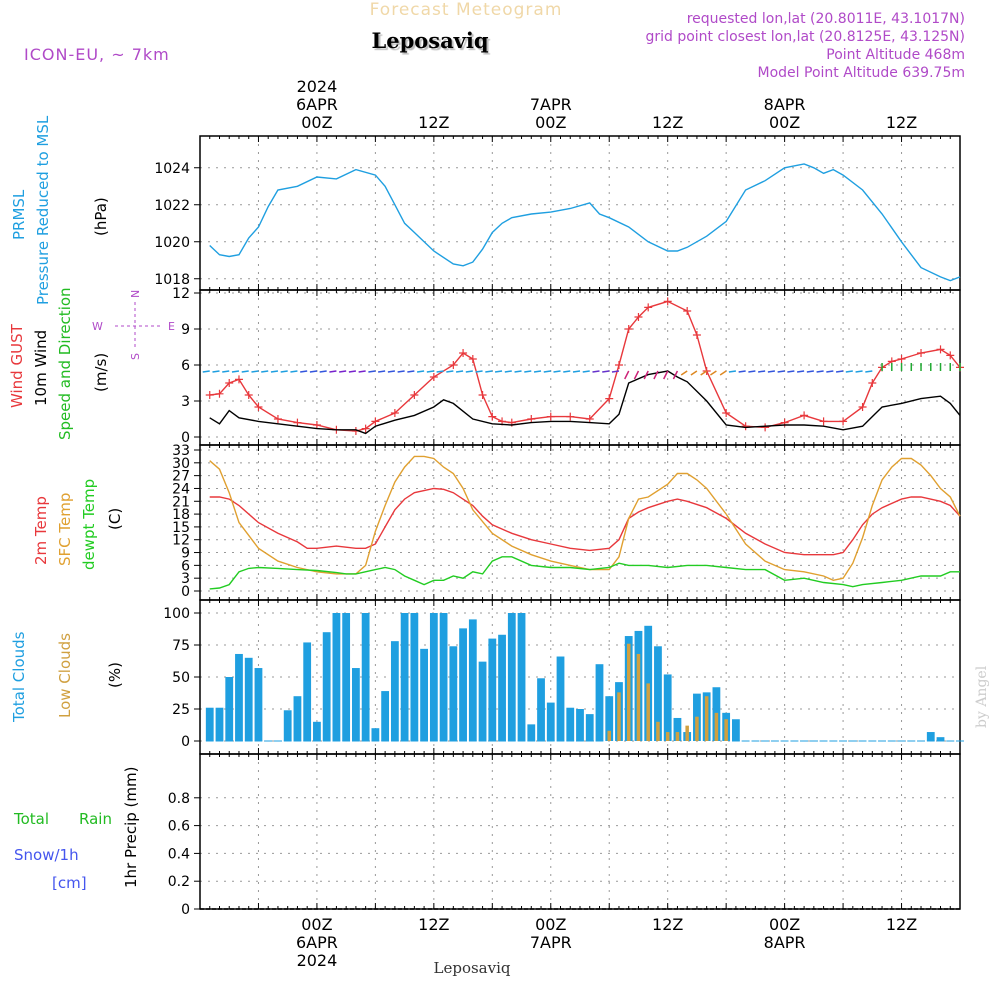 The image size is (1000, 1000). I want to click on temp-sfc-label: SFC Temp, so click(65, 529).